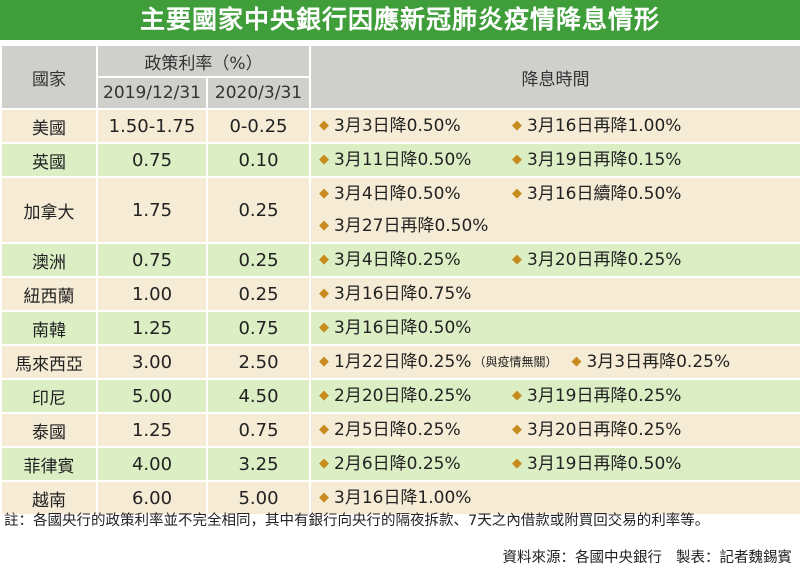 Image resolution: width=800 pixels, height=571 pixels. I want to click on table-row: 紐西蘭 1.00 0.25 ◆ 3月16日降0.75%, so click(400, 294).